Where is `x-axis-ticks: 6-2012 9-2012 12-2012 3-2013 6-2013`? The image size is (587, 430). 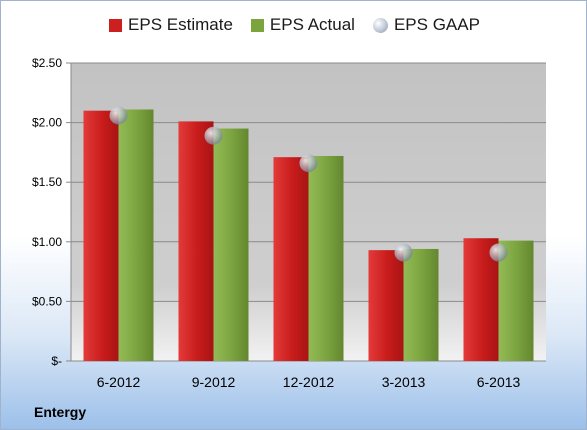 x-axis-ticks: 6-2012 9-2012 12-2012 3-2013 6-2013 is located at coordinates (309, 382).